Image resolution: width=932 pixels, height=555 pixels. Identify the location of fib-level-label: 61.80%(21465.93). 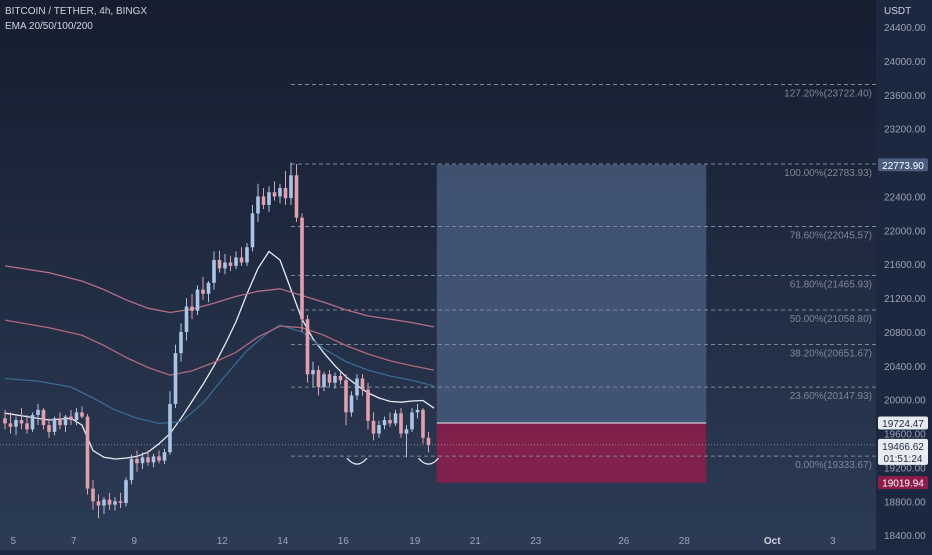
(831, 285).